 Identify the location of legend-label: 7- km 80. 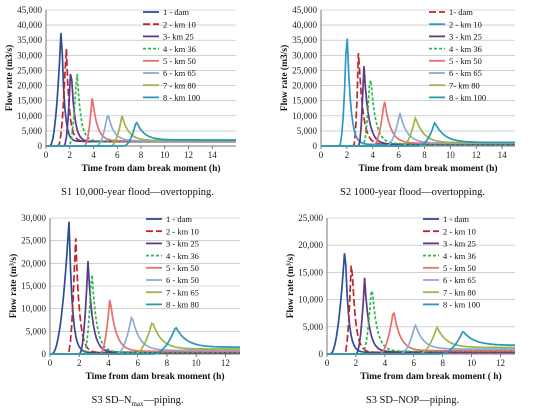
(464, 85).